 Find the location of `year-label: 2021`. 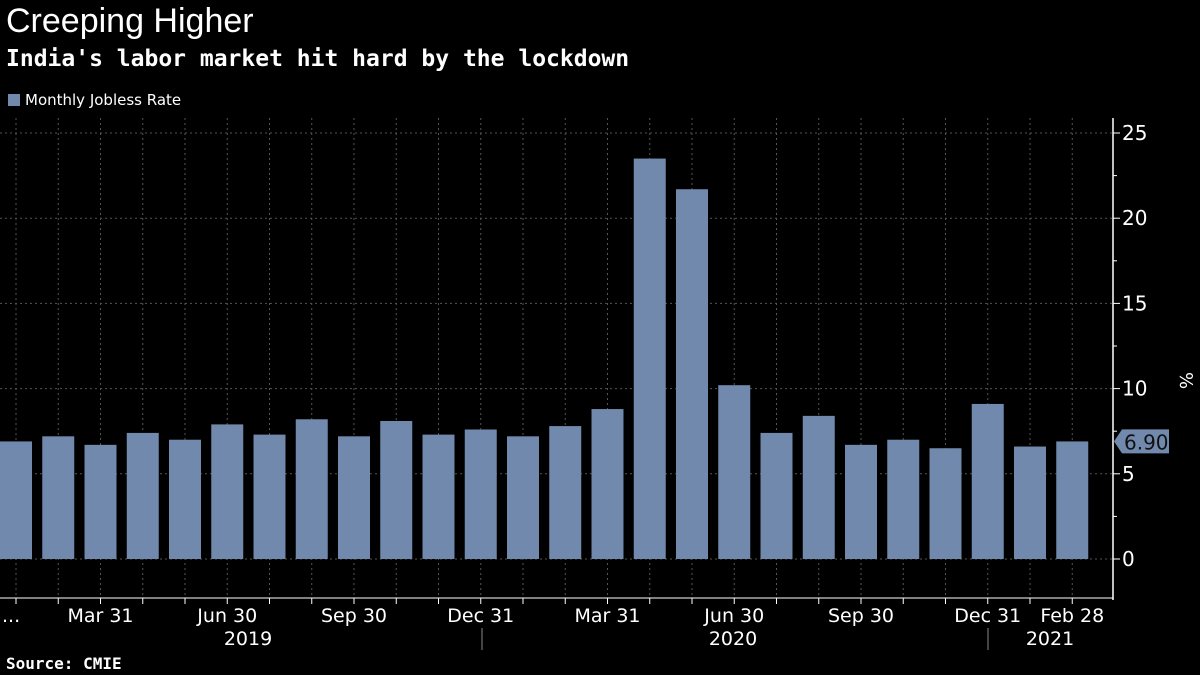

year-label: 2021 is located at coordinates (1050, 639).